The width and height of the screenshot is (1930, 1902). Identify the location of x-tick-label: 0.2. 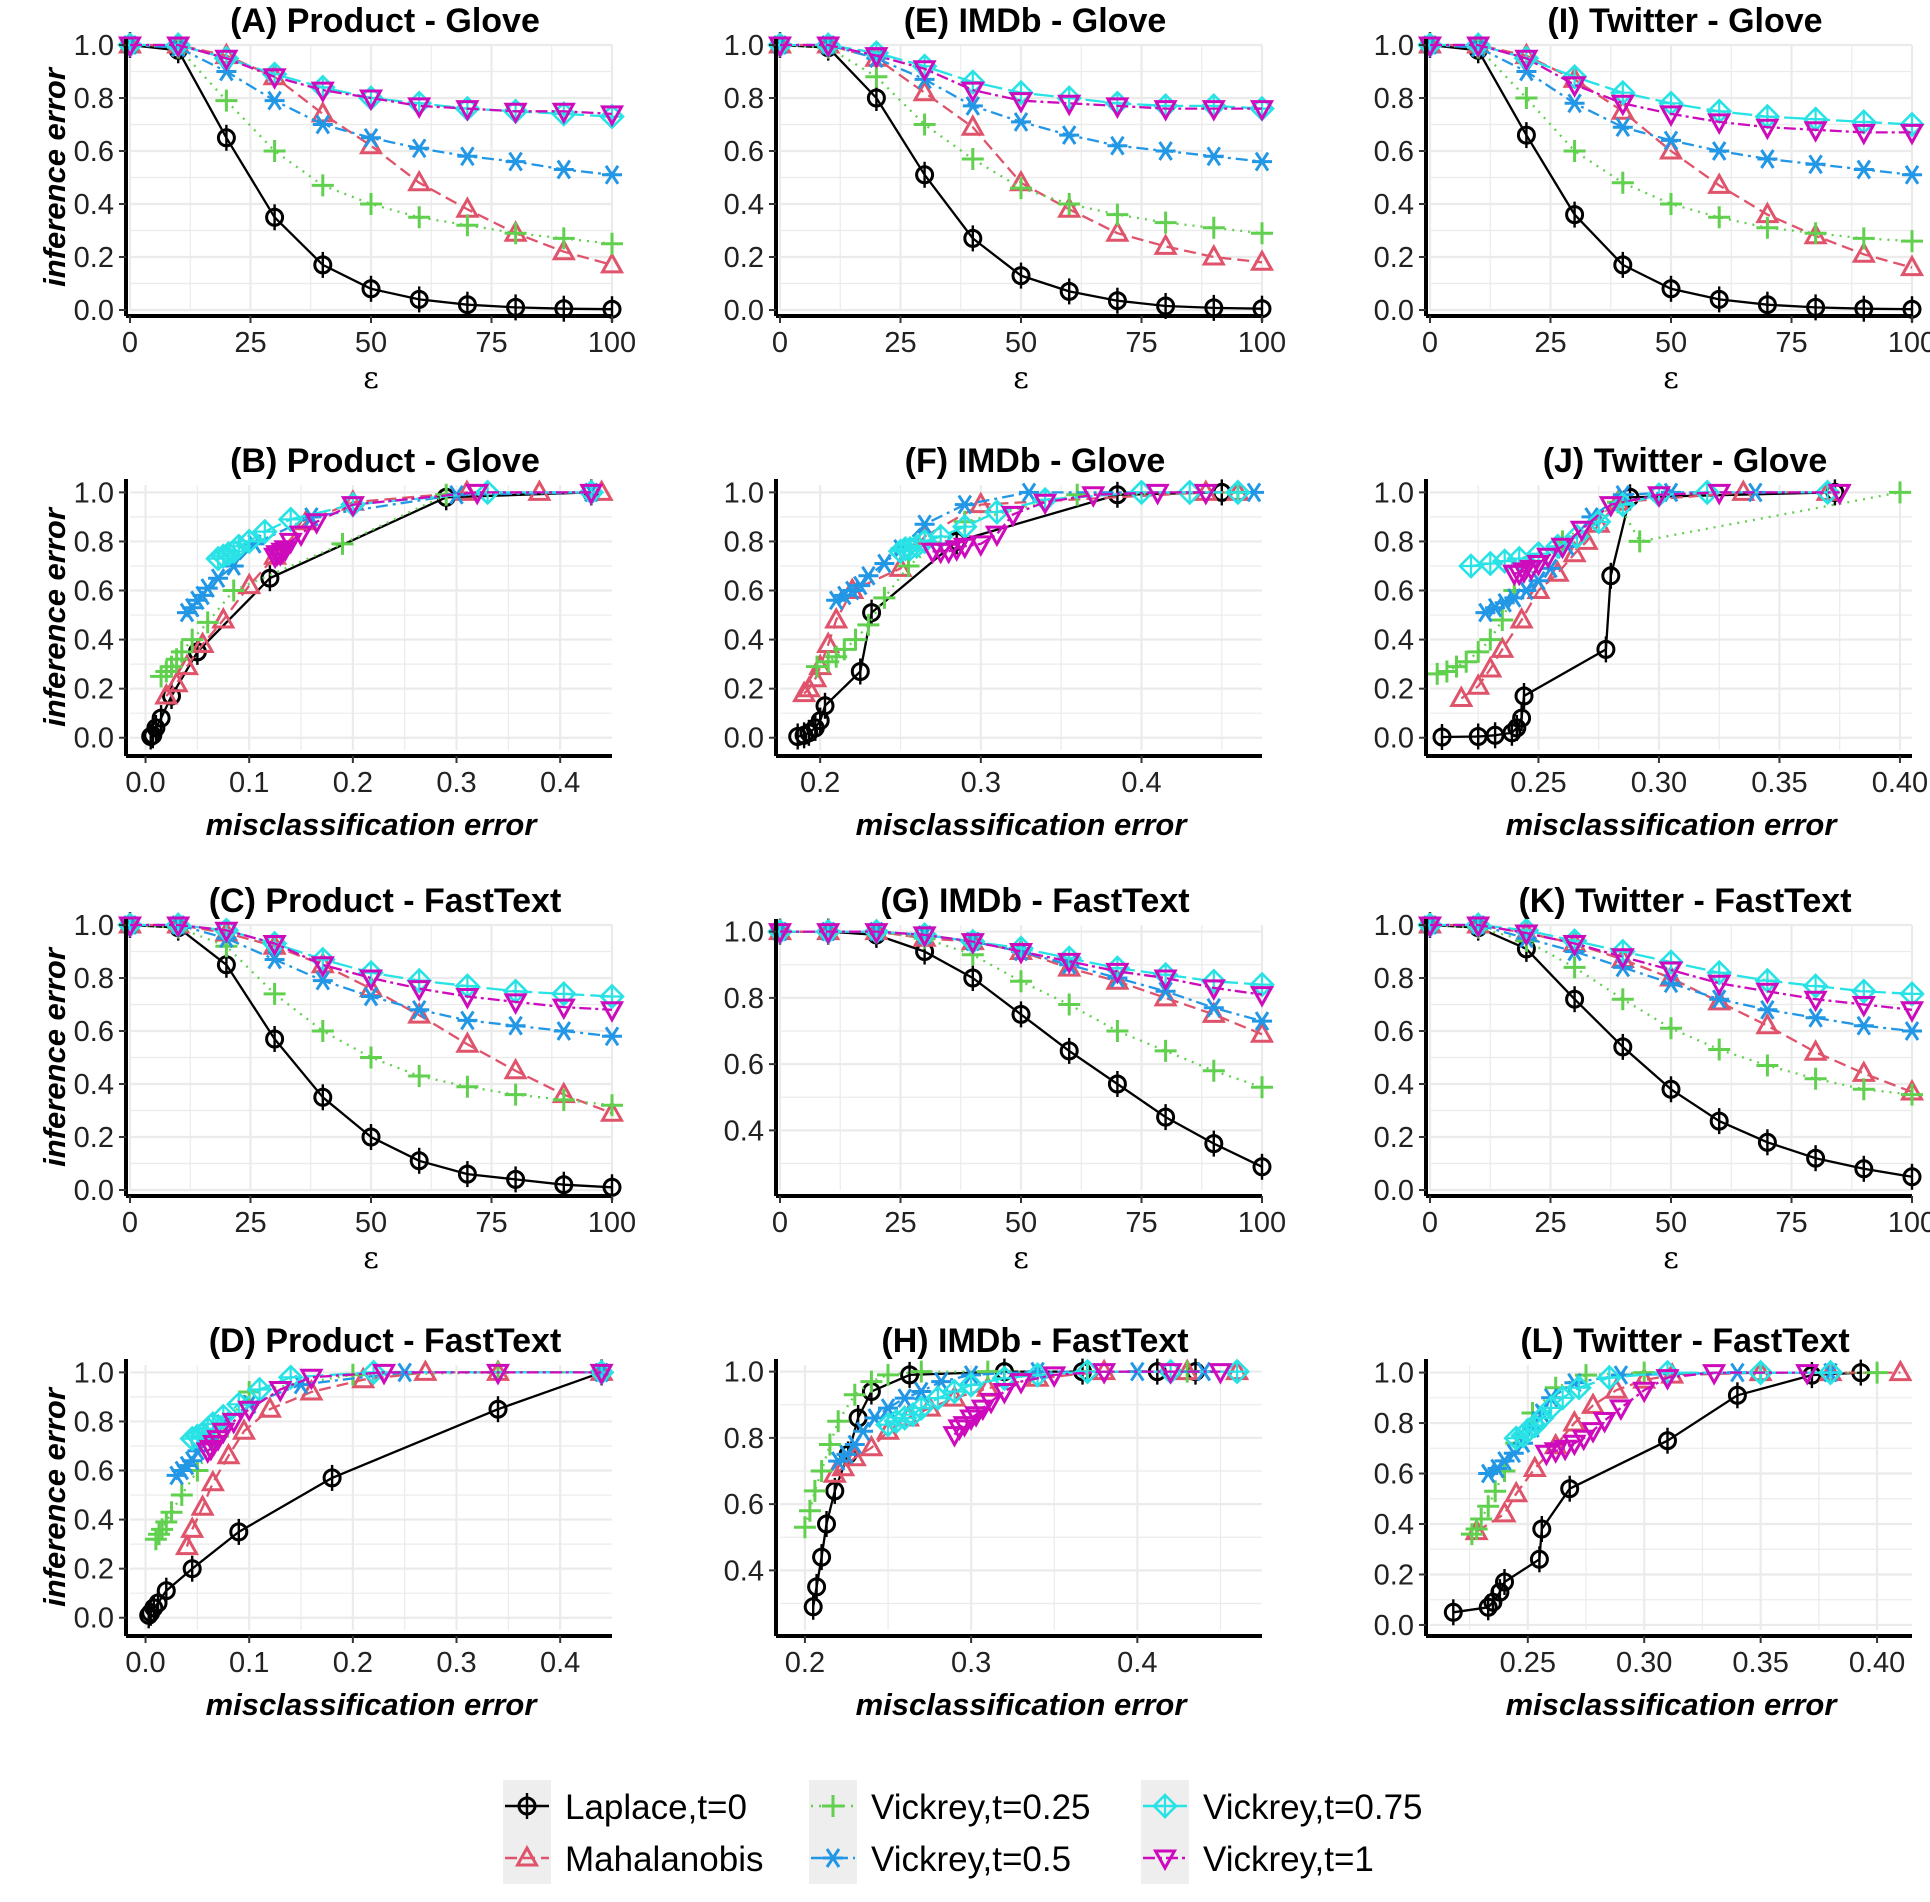
(805, 1663).